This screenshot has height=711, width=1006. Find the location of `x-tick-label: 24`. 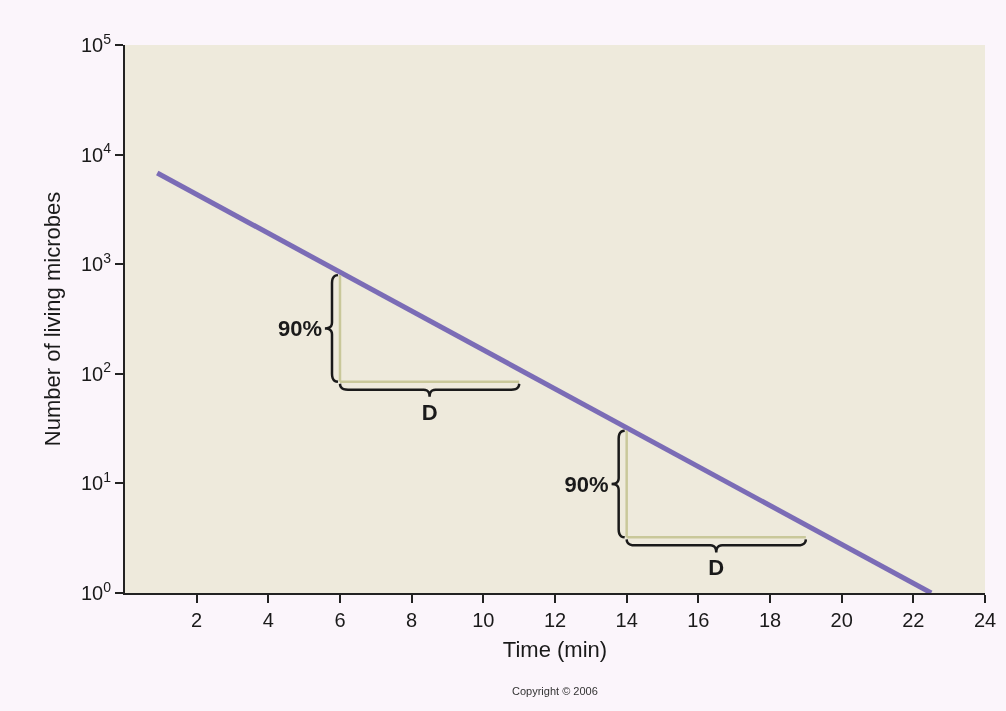

x-tick-label: 24 is located at coordinates (985, 620).